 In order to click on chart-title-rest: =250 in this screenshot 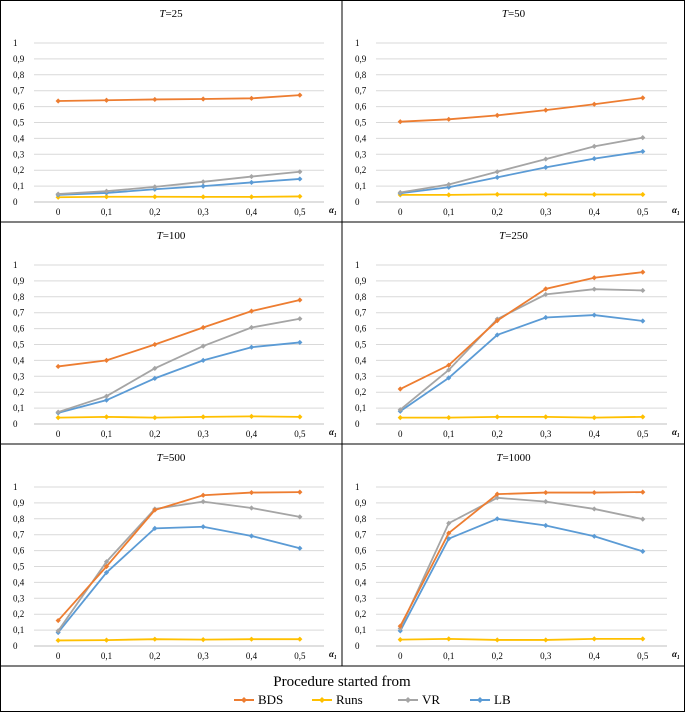, I will do `click(516, 236)`.